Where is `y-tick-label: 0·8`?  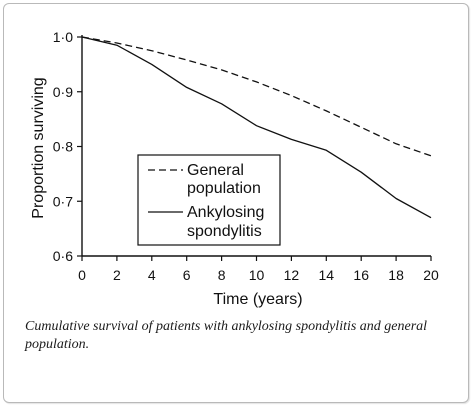 y-tick-label: 0·8 is located at coordinates (63, 147).